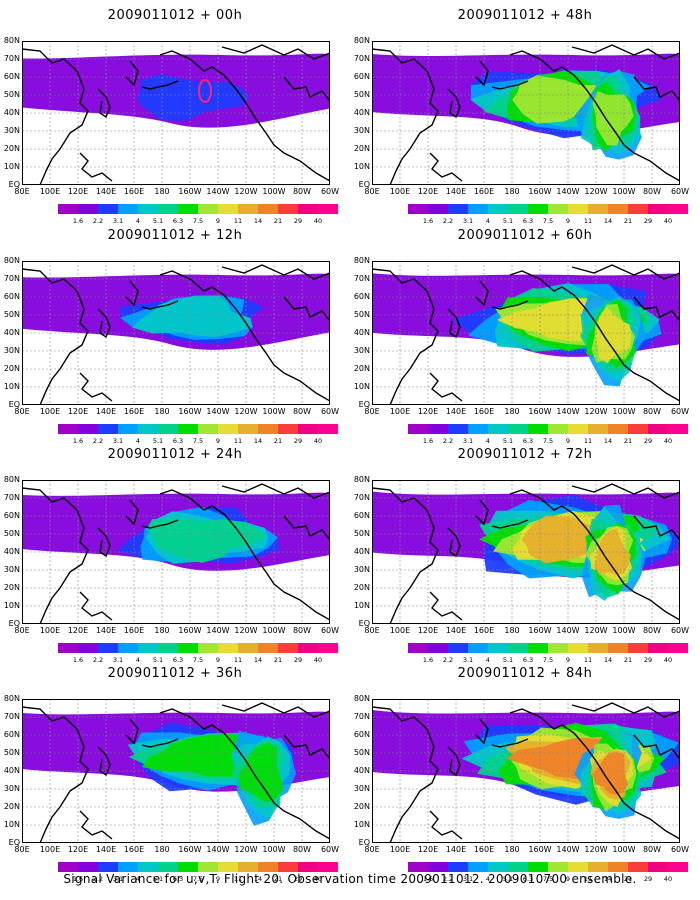 This screenshot has height=900, width=700. Describe the element at coordinates (22, 630) in the screenshot. I see `longitude-label: 80E` at that location.